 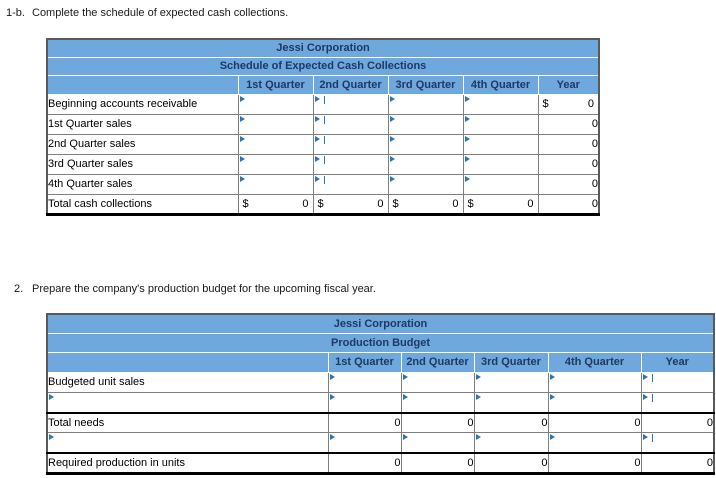 I want to click on table-row: 1st Quarter sales 0, so click(x=323, y=124).